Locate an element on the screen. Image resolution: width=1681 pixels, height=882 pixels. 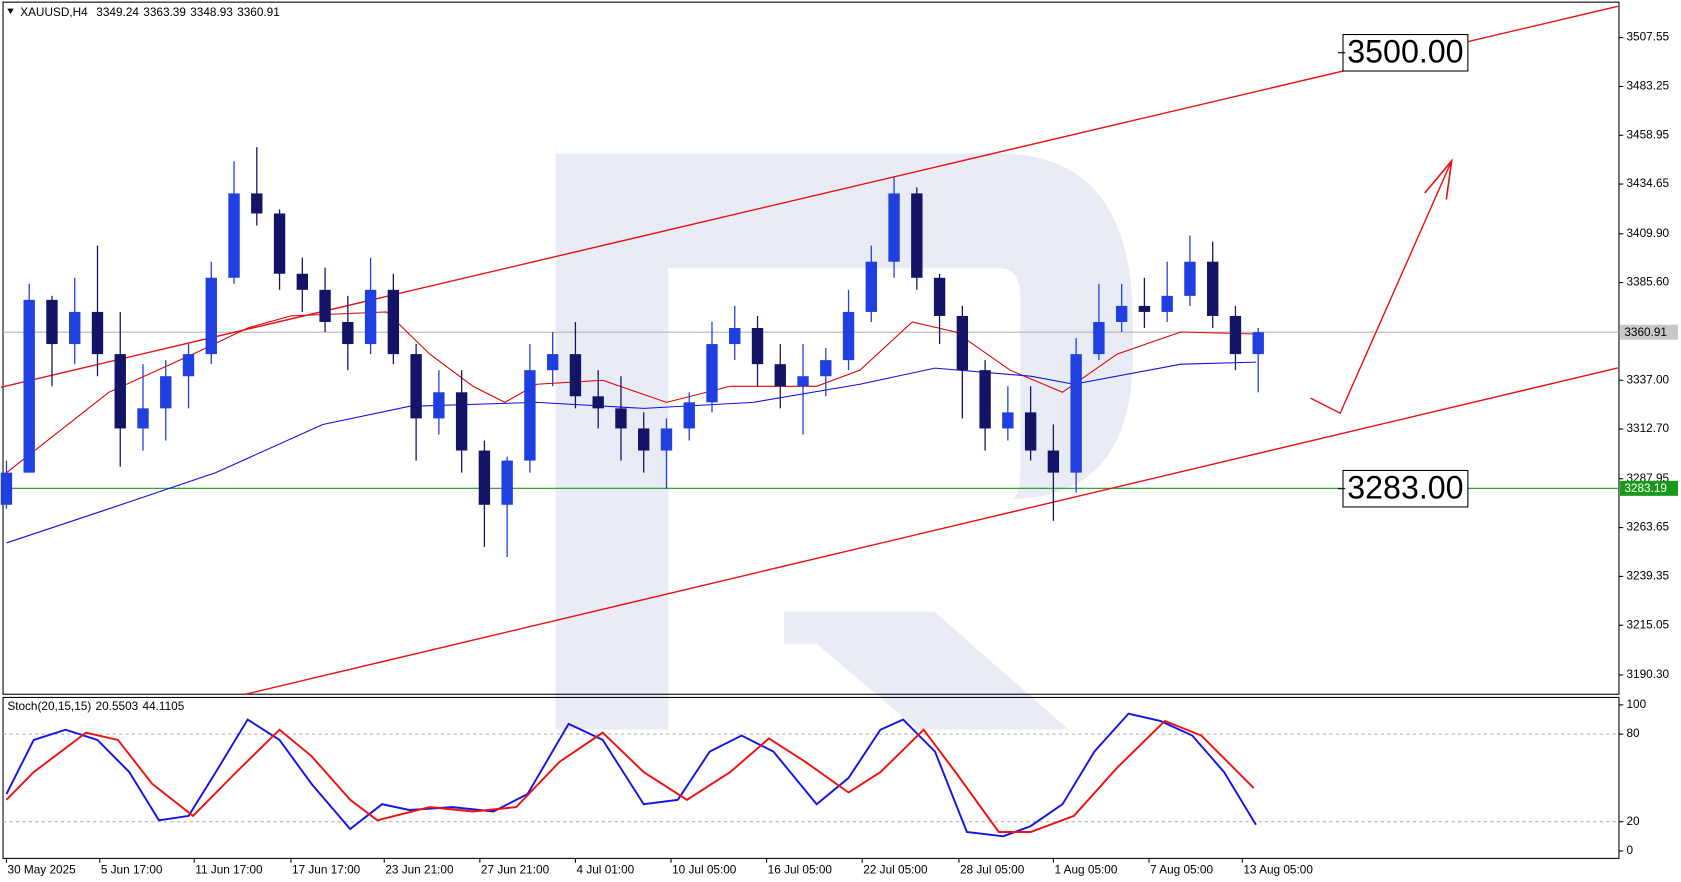
collapse-icon is located at coordinates (10, 11).